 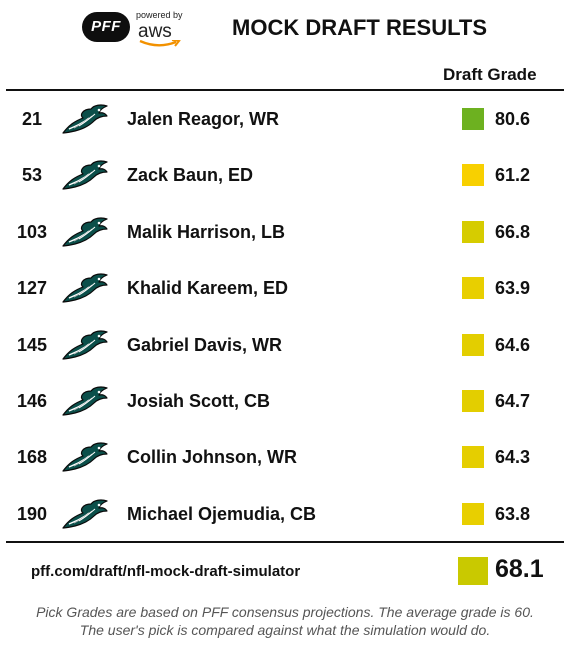 What do you see at coordinates (32, 119) in the screenshot?
I see `pick-number: 21` at bounding box center [32, 119].